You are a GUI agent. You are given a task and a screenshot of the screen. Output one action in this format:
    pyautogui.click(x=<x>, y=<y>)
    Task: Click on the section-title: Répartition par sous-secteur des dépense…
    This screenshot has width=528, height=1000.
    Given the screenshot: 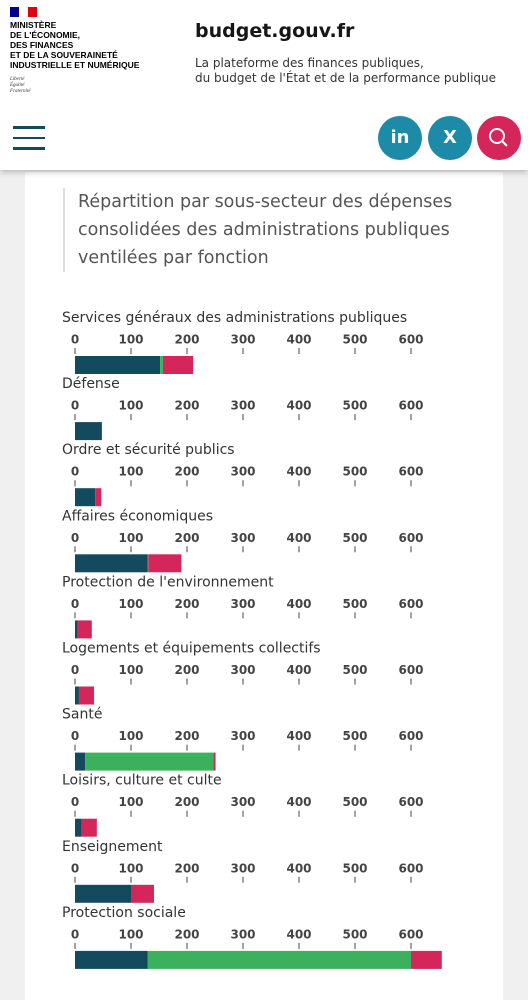 What is the action you would take?
    pyautogui.click(x=257, y=230)
    